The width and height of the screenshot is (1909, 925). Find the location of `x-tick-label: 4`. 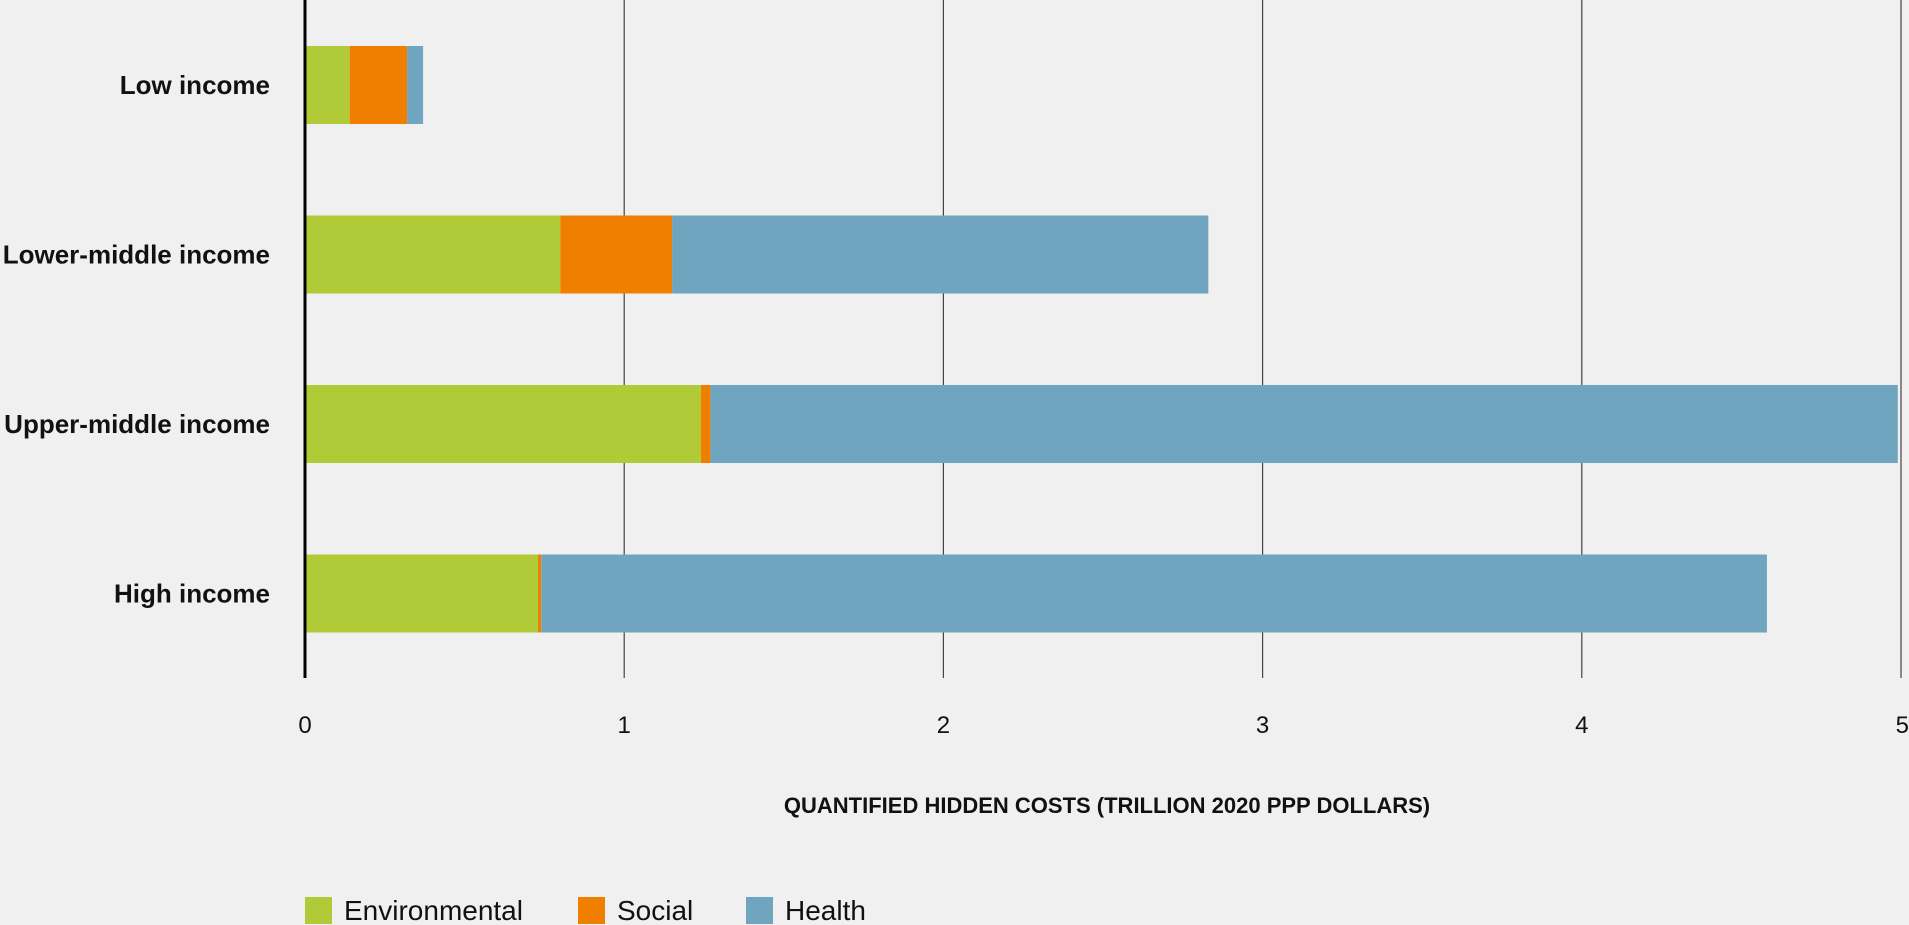

x-tick-label: 4 is located at coordinates (1581, 725).